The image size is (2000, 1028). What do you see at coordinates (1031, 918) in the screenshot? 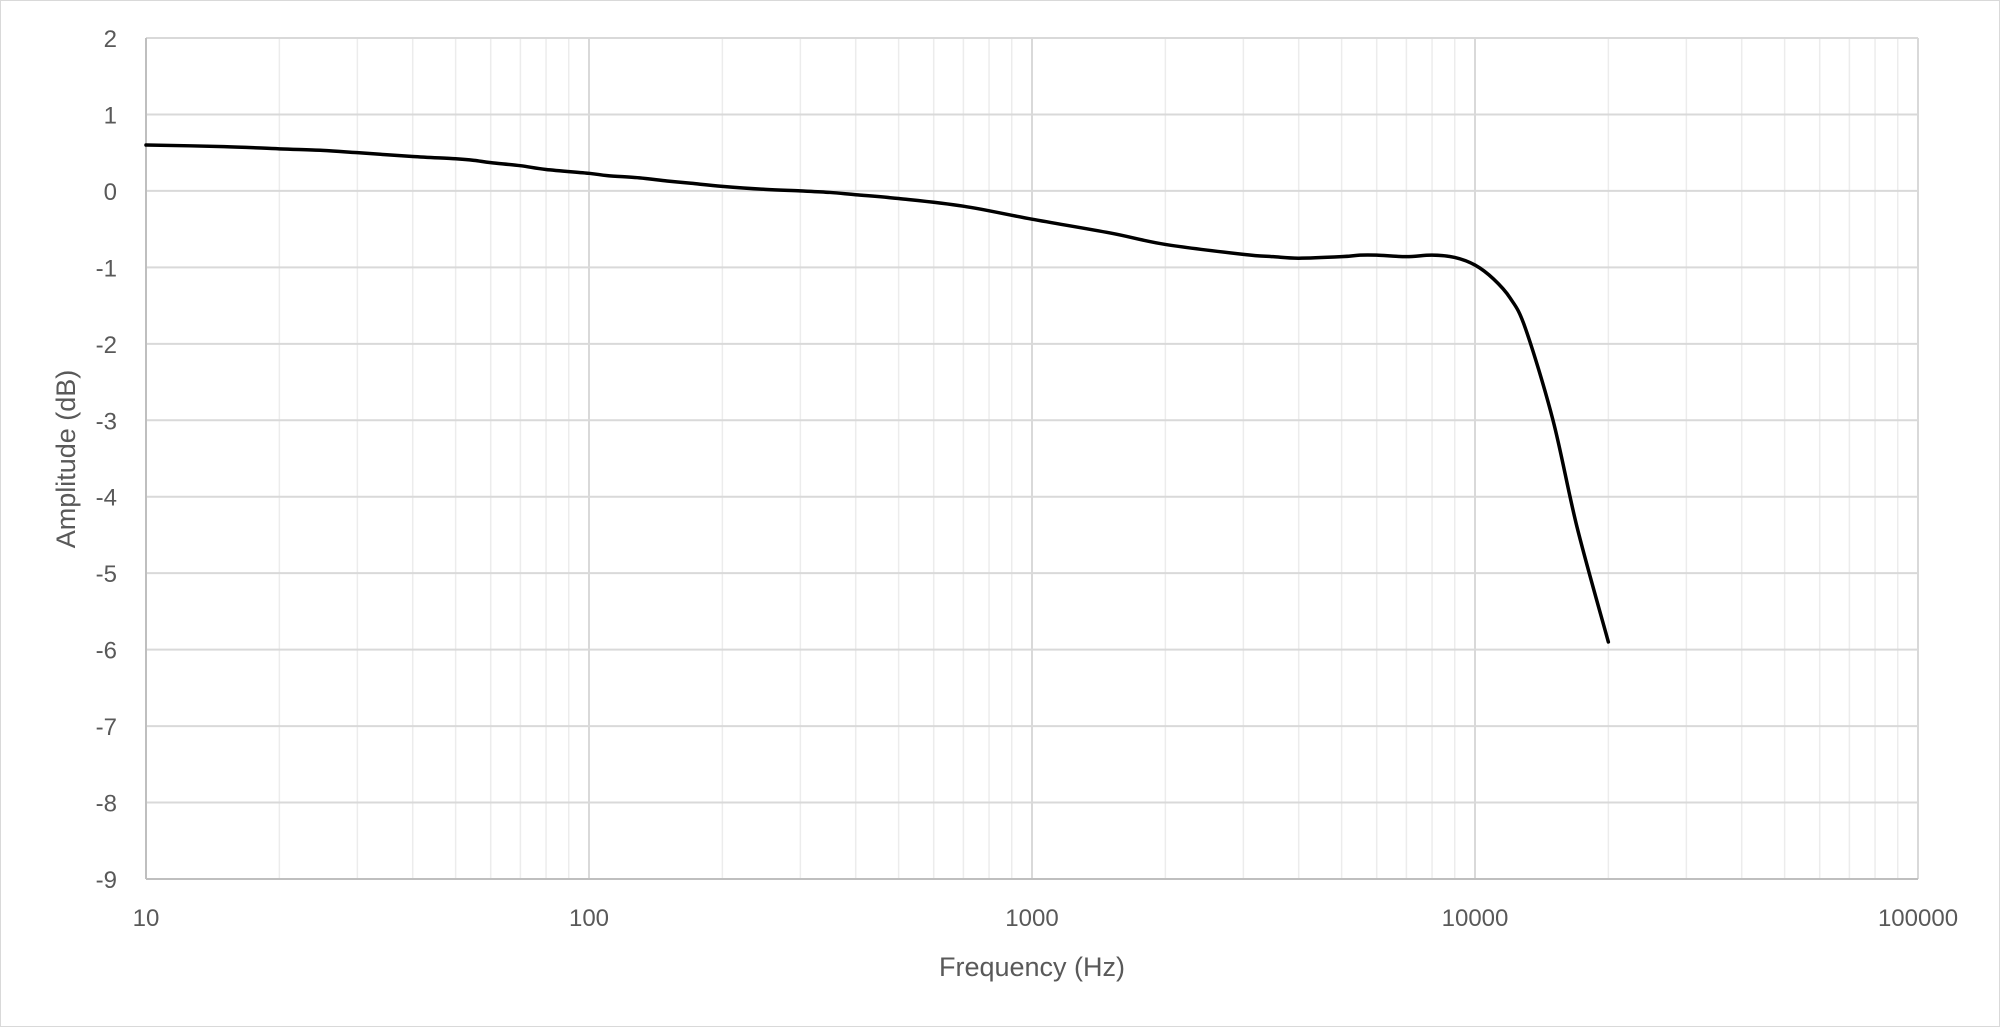
I see `x-tick-label: 1000` at bounding box center [1031, 918].